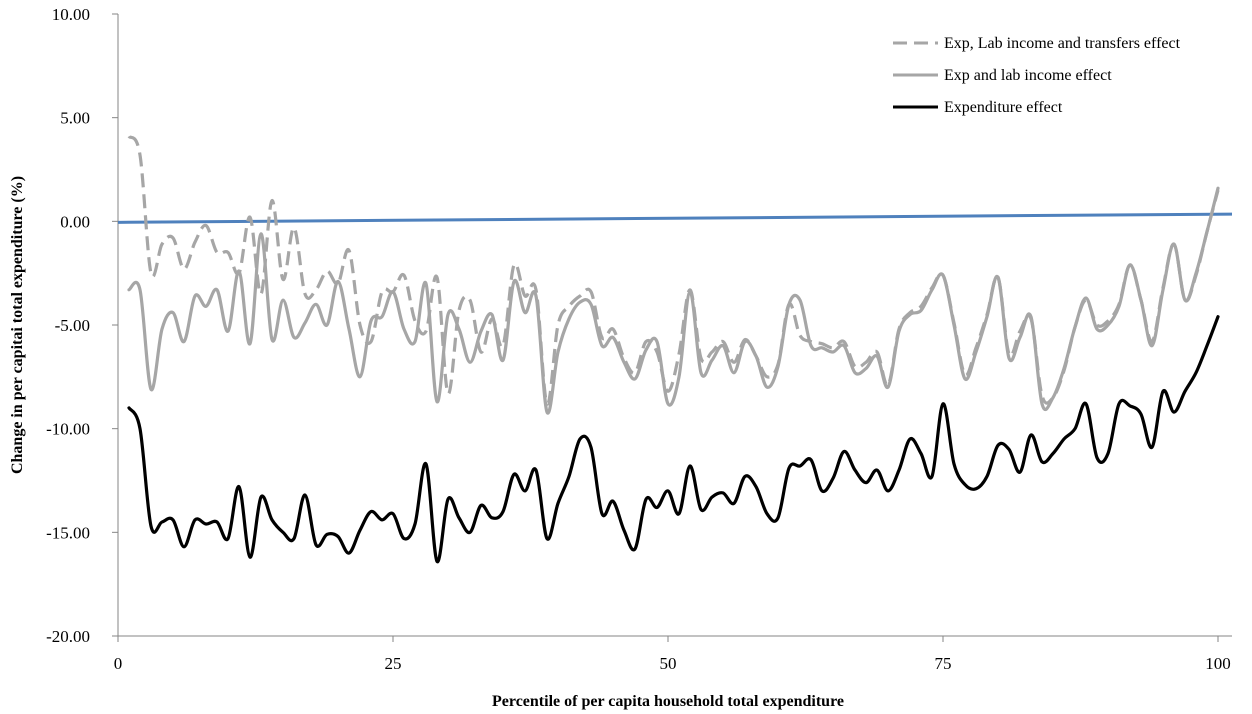  What do you see at coordinates (68, 429) in the screenshot?
I see `y-tick-label: -10.00` at bounding box center [68, 429].